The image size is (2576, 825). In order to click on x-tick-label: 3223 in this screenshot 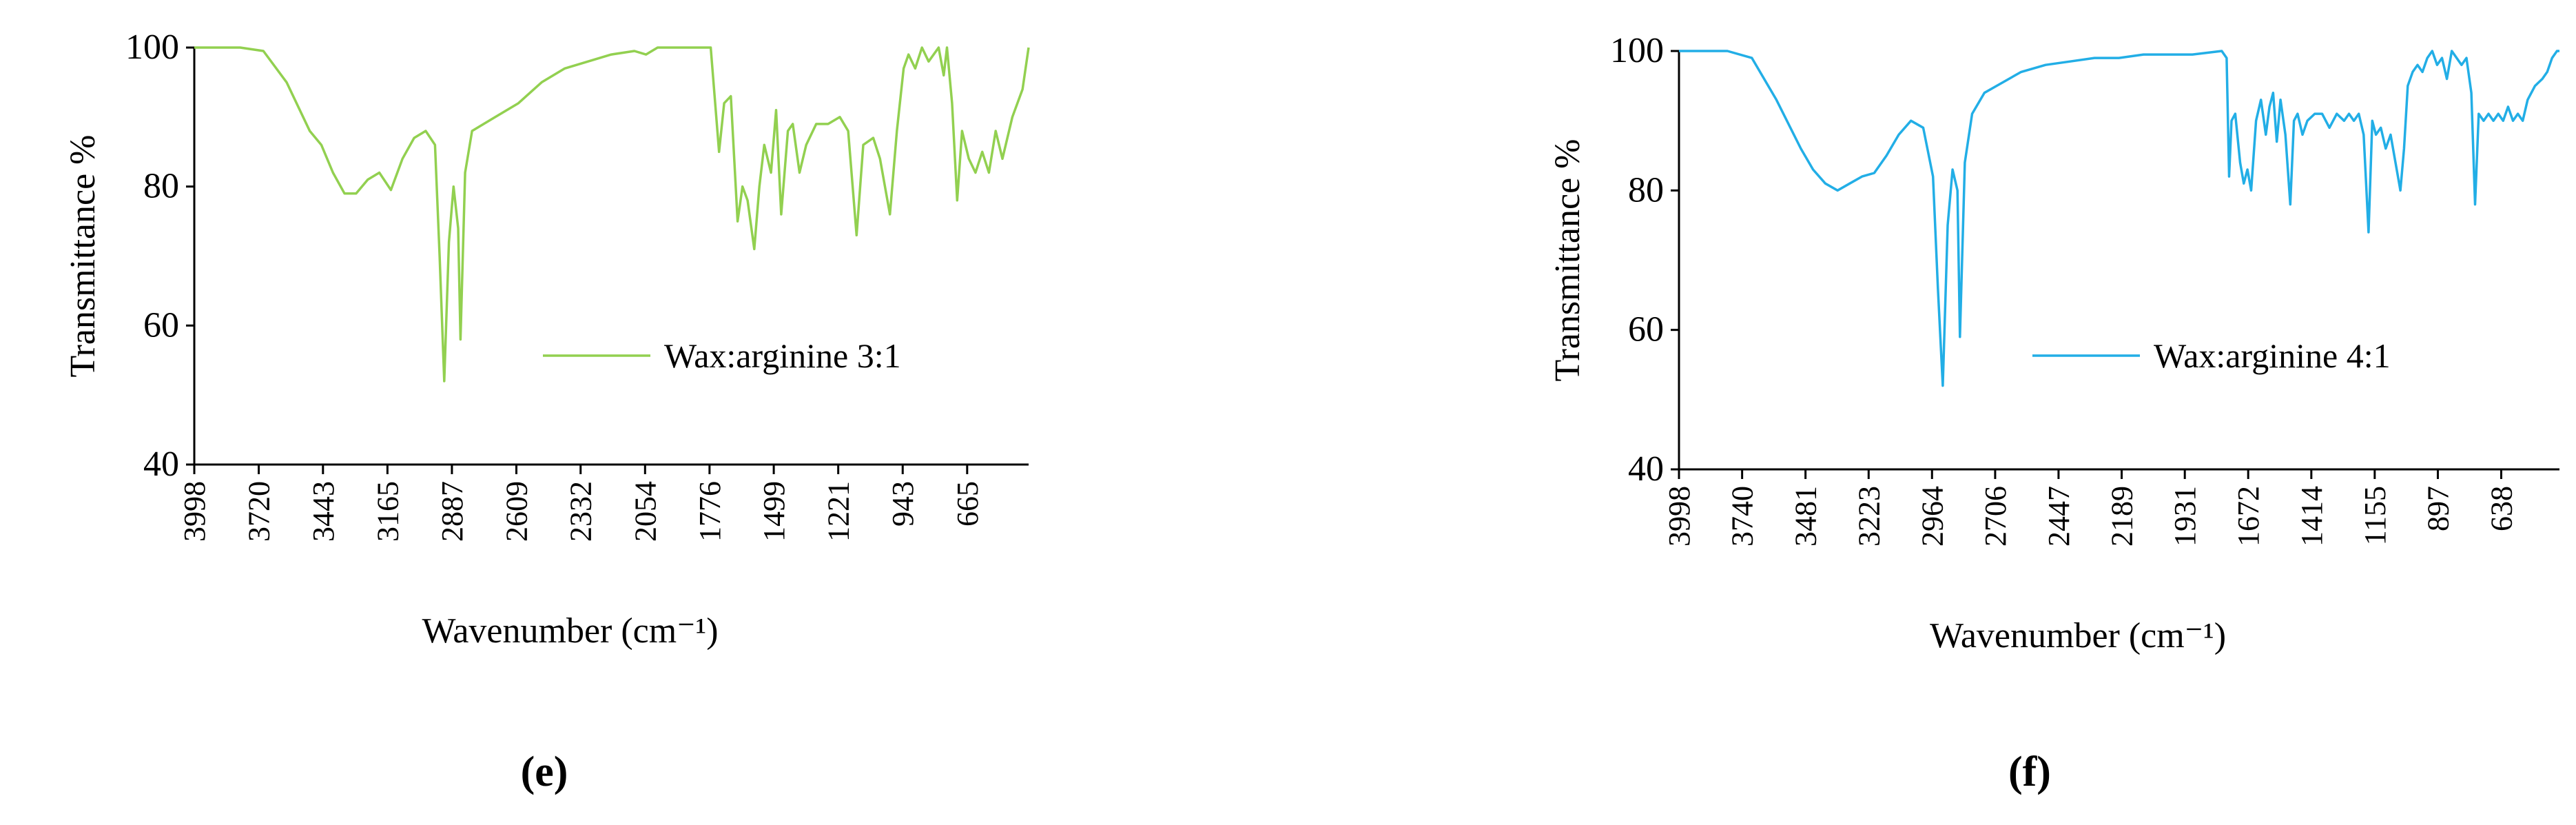, I will do `click(1869, 516)`.